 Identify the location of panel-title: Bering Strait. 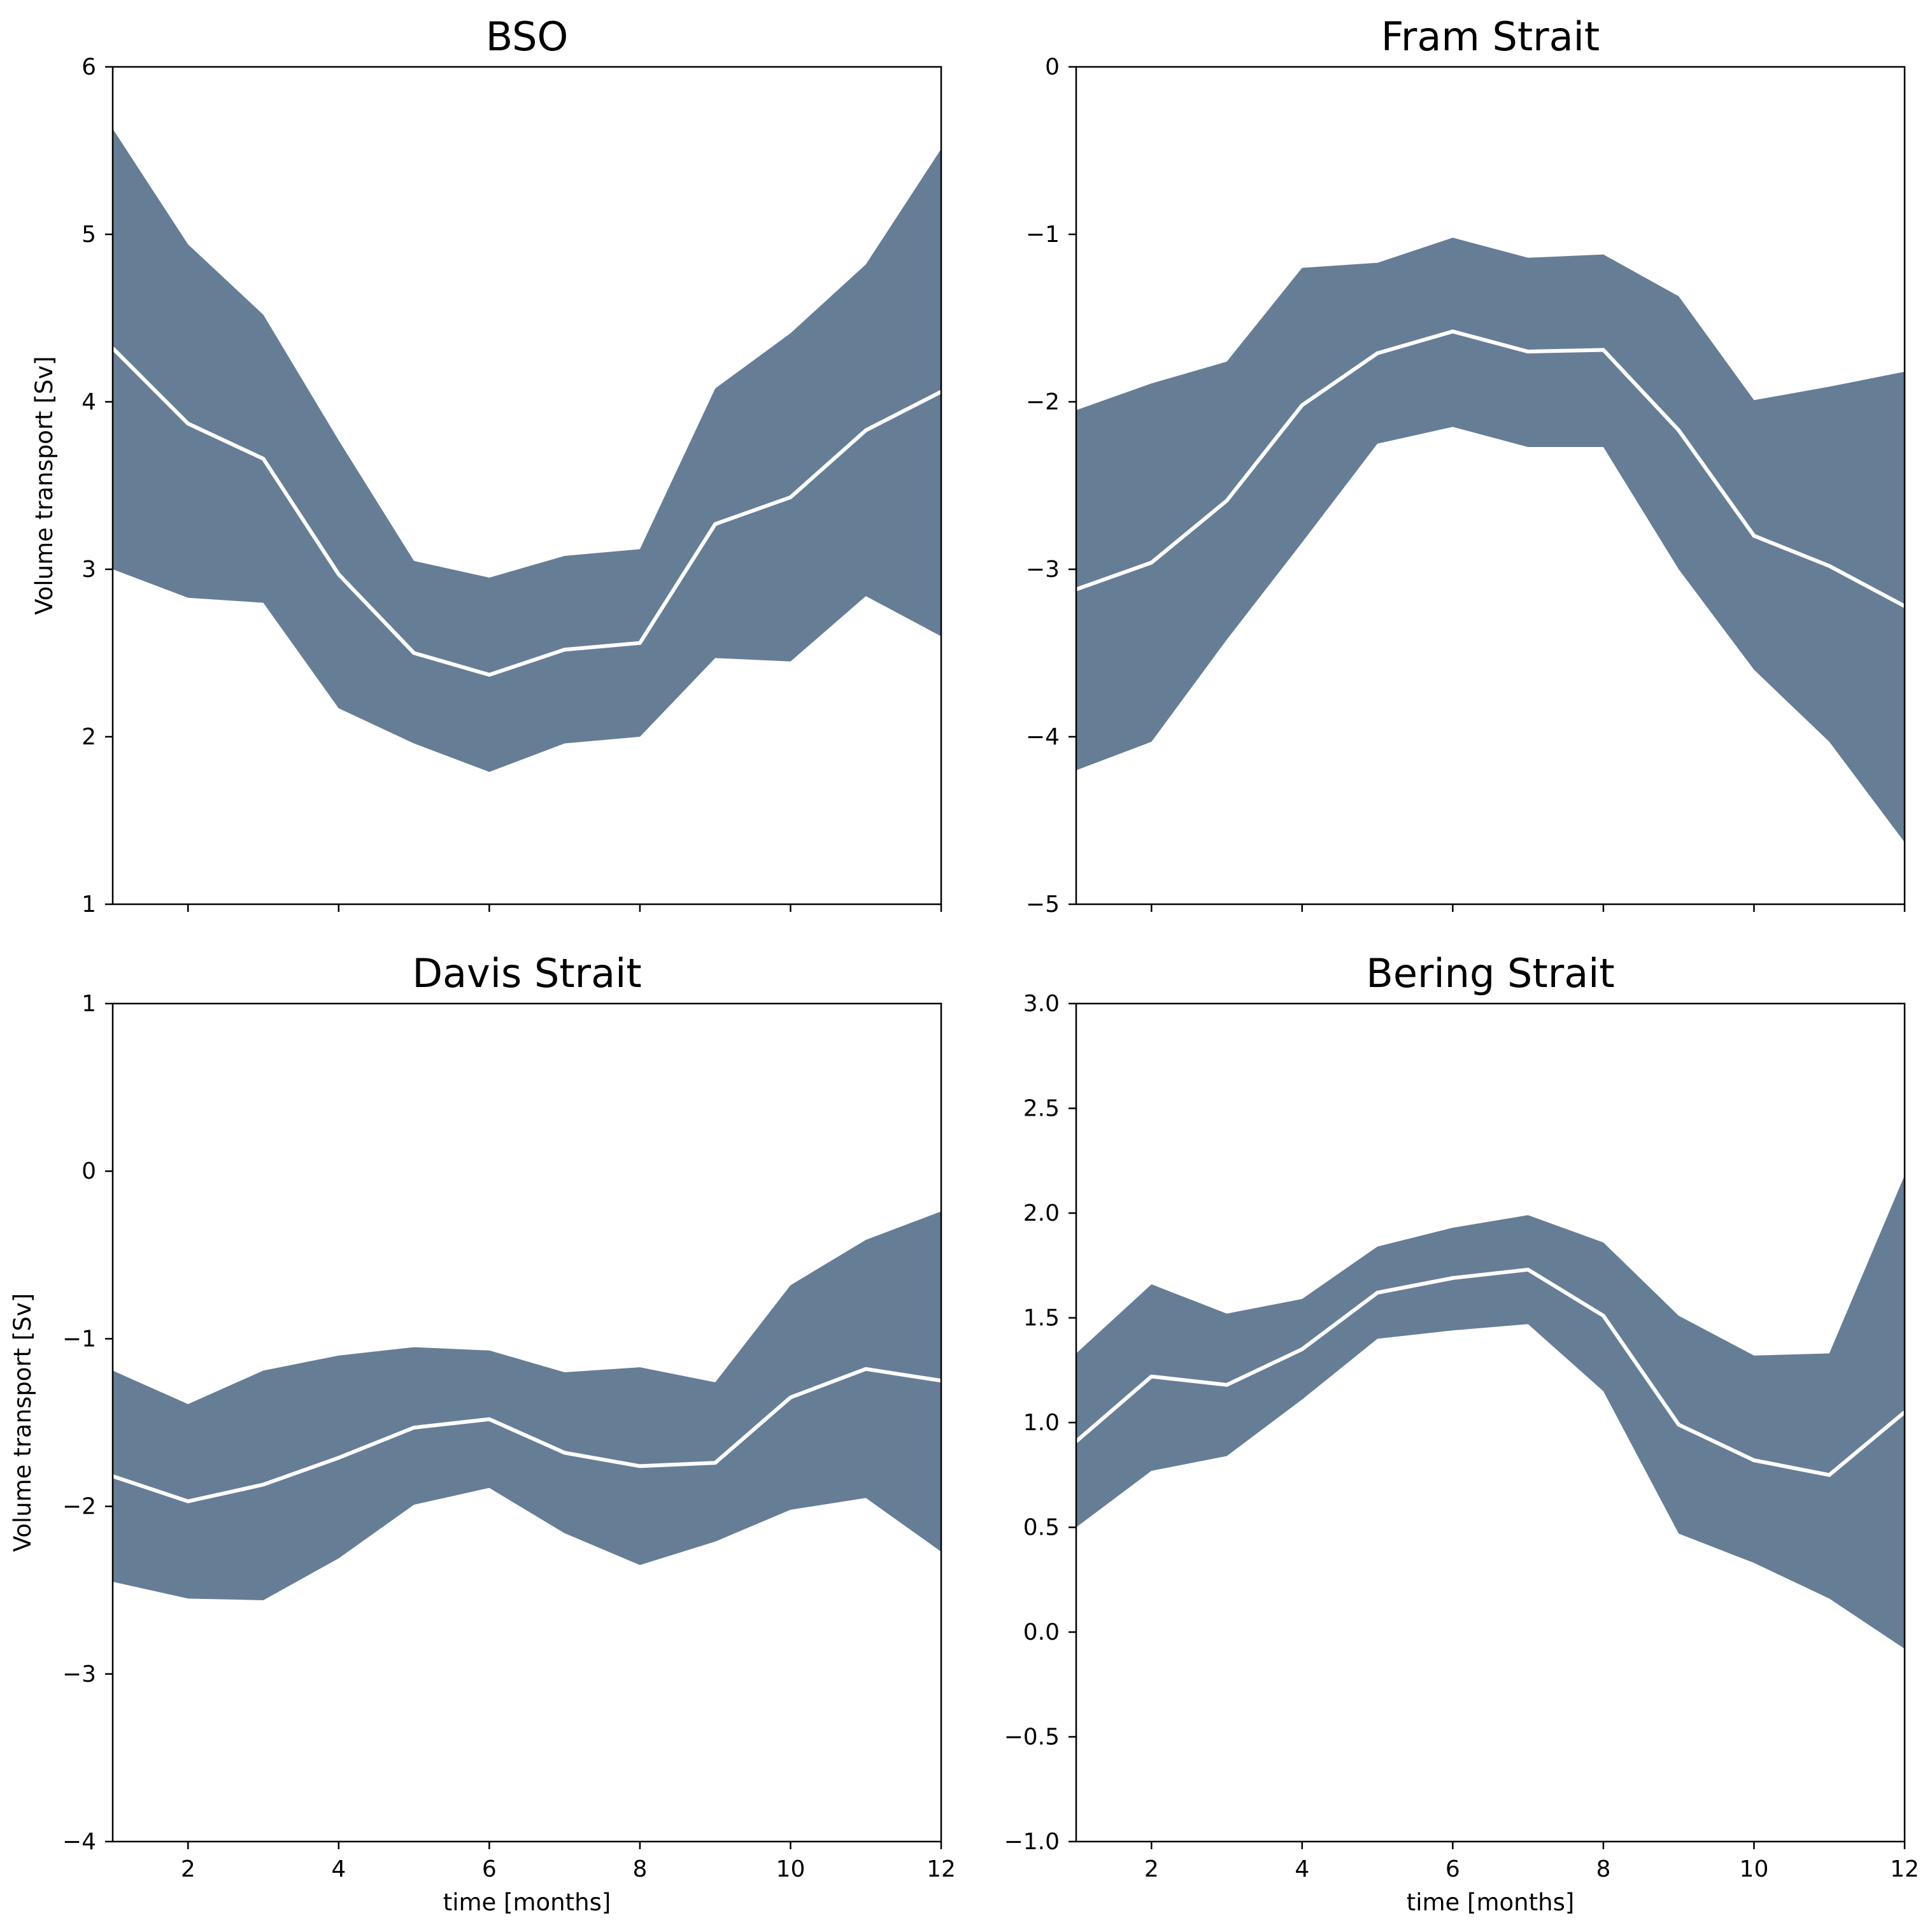
(1490, 974).